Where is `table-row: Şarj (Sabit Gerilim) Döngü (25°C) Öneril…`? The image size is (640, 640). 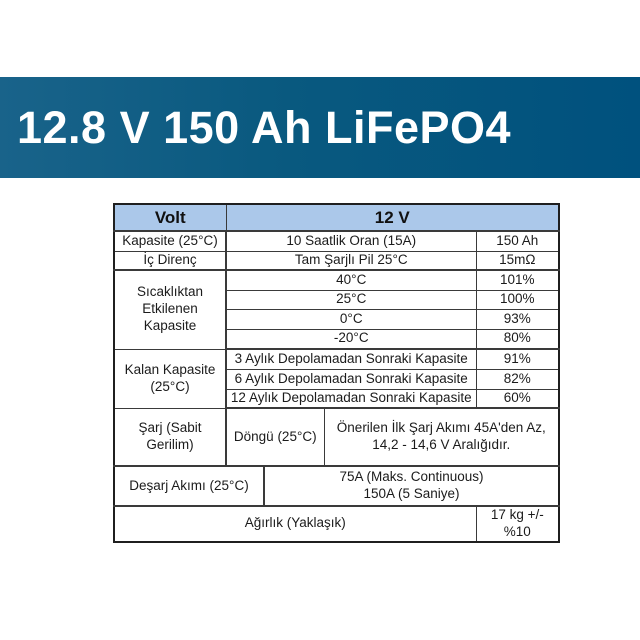
table-row: Şarj (Sabit Gerilim) Döngü (25°C) Öneril… is located at coordinates (336, 437).